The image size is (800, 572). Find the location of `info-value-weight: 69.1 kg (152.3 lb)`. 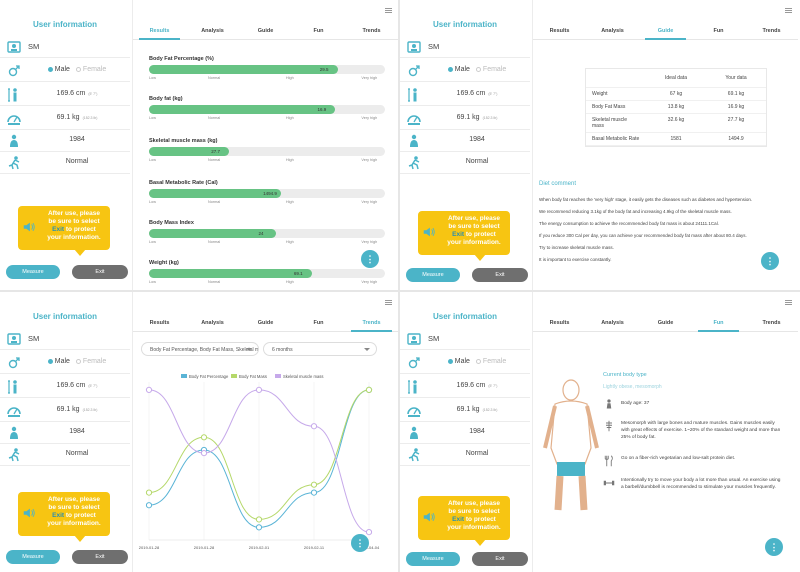

info-value-weight: 69.1 kg (152.3 lb) is located at coordinates (477, 409).